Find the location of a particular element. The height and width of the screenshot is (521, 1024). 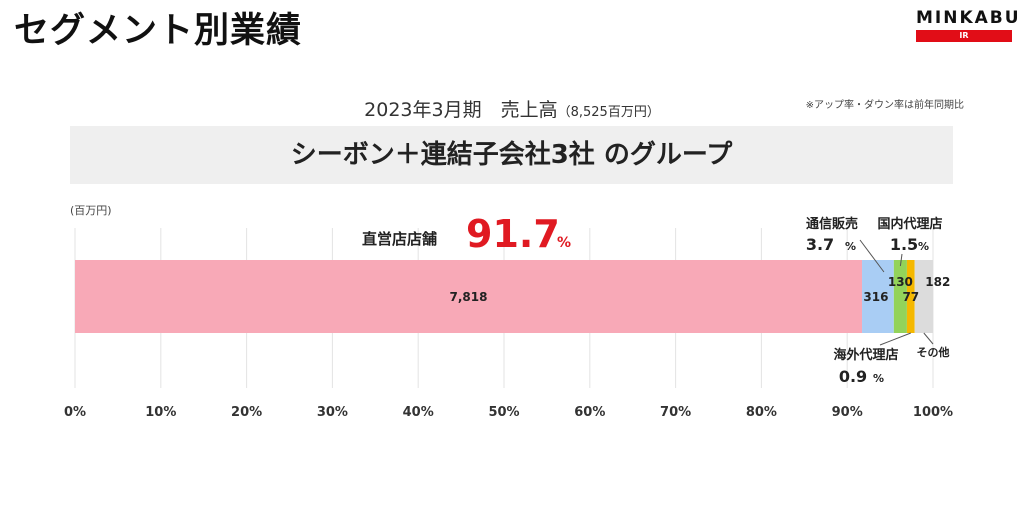

series-name-overseas-agents: 海外代理店 is located at coordinates (865, 355).